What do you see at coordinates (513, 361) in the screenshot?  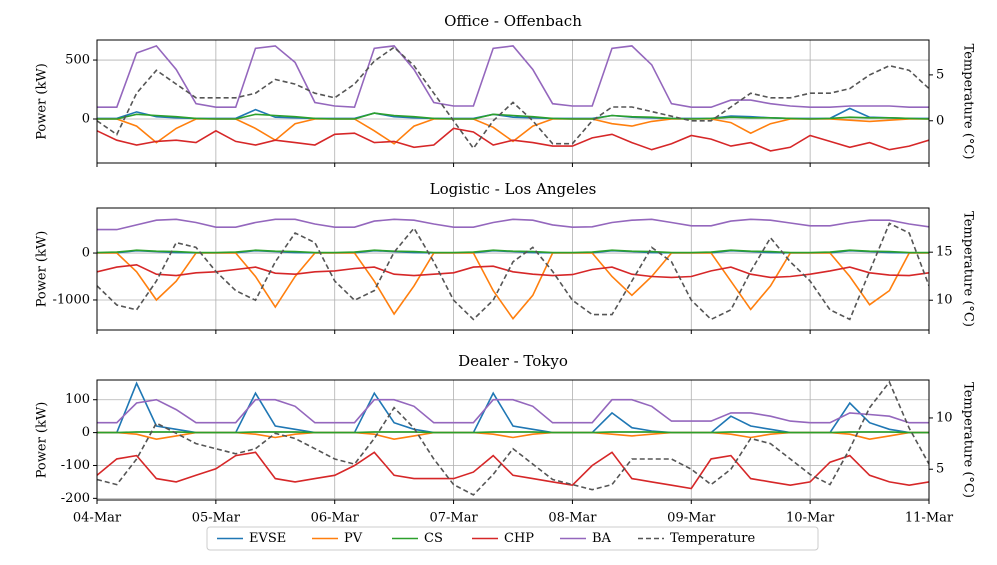 I see `chart-title: Dealer - Tokyo` at bounding box center [513, 361].